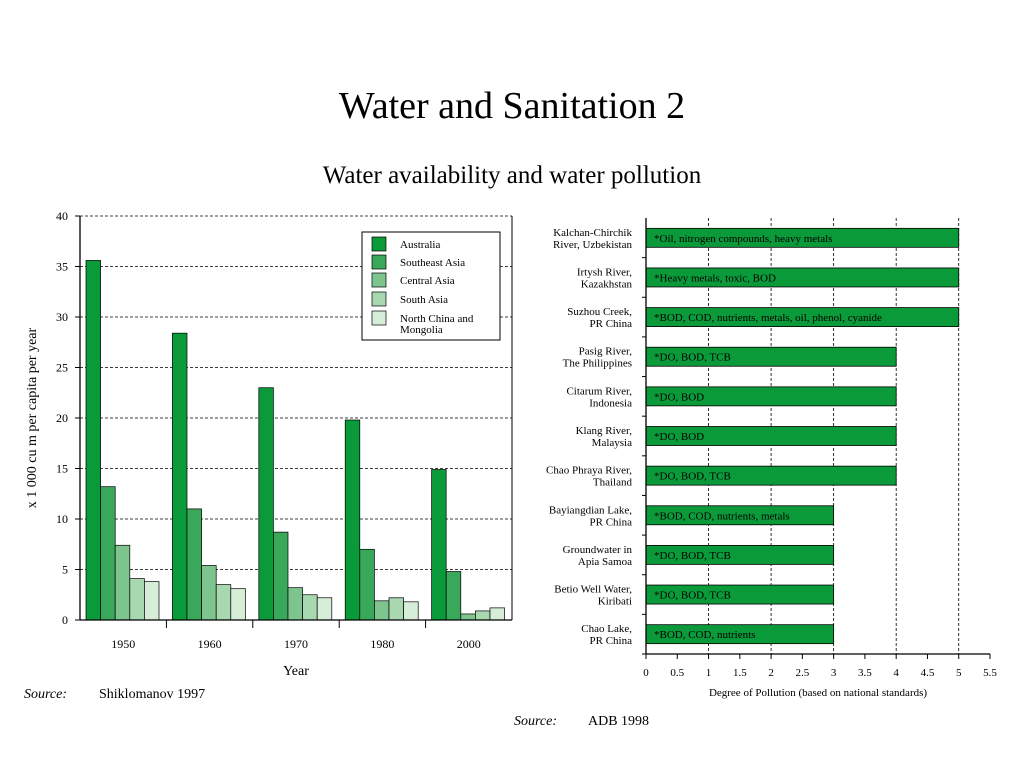 This screenshot has height=768, width=1024. I want to click on x-tick-label: 4, so click(896, 673).